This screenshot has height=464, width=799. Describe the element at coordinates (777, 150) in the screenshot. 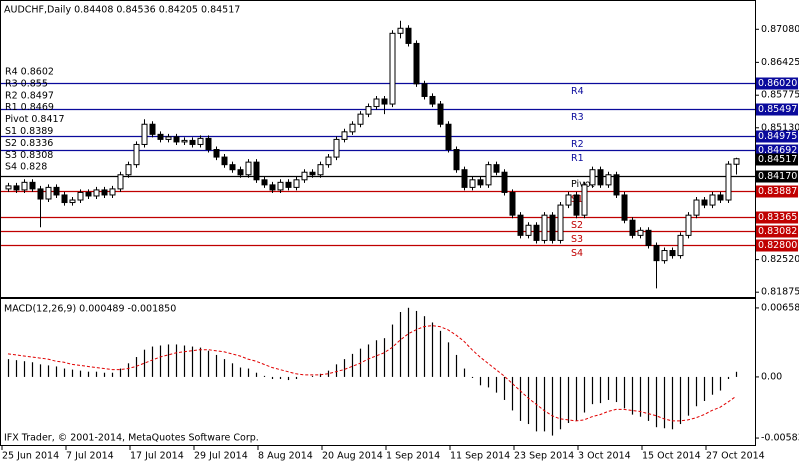

I see `level-price-label: 0.84692` at that location.